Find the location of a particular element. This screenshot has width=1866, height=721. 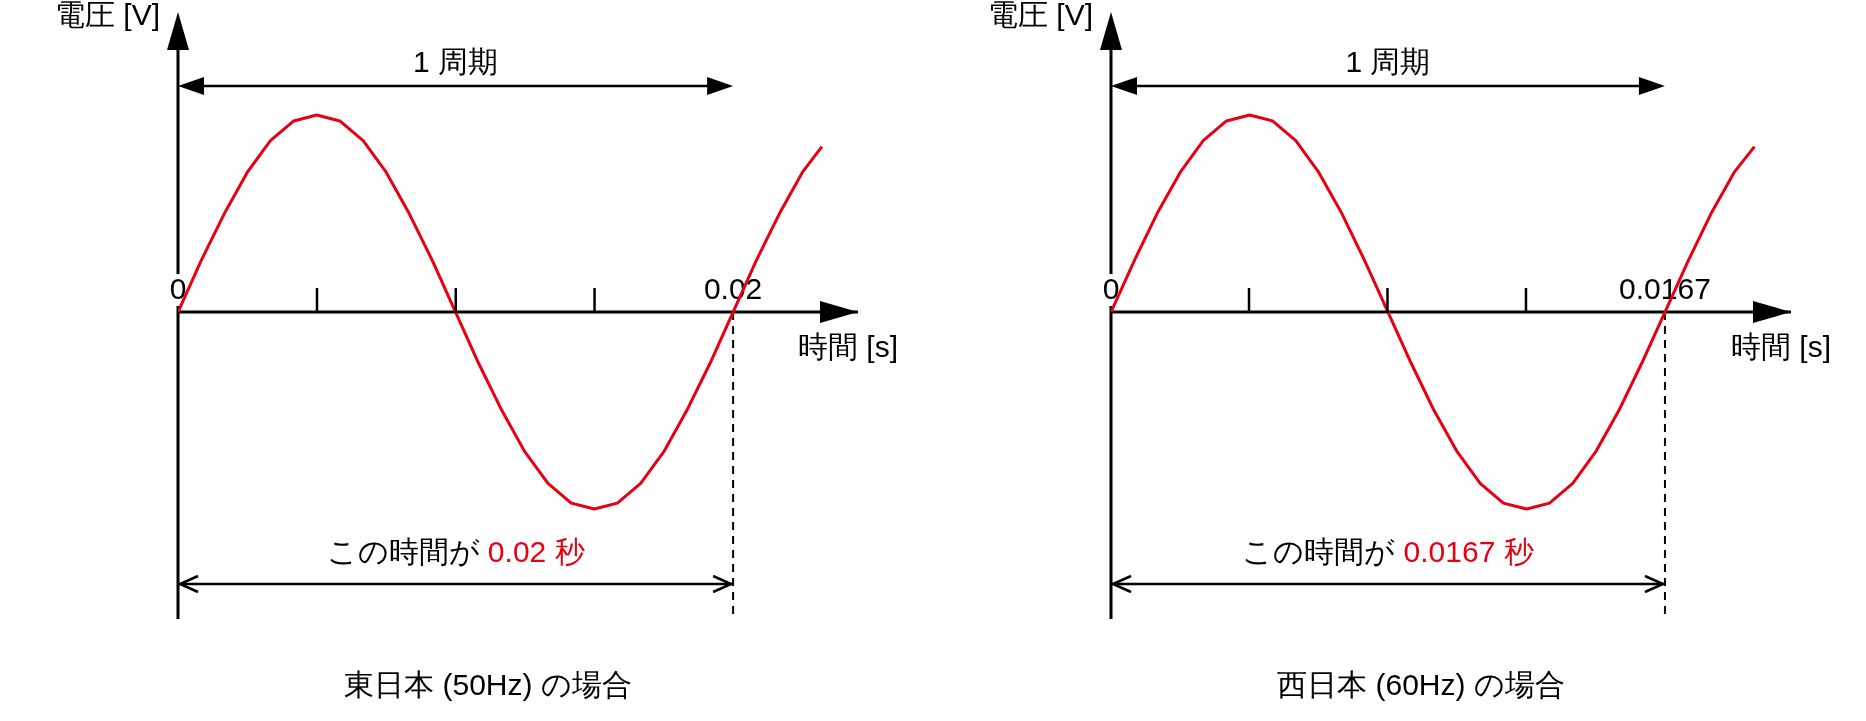

text: 0.0167 秒 is located at coordinates (1468, 551).